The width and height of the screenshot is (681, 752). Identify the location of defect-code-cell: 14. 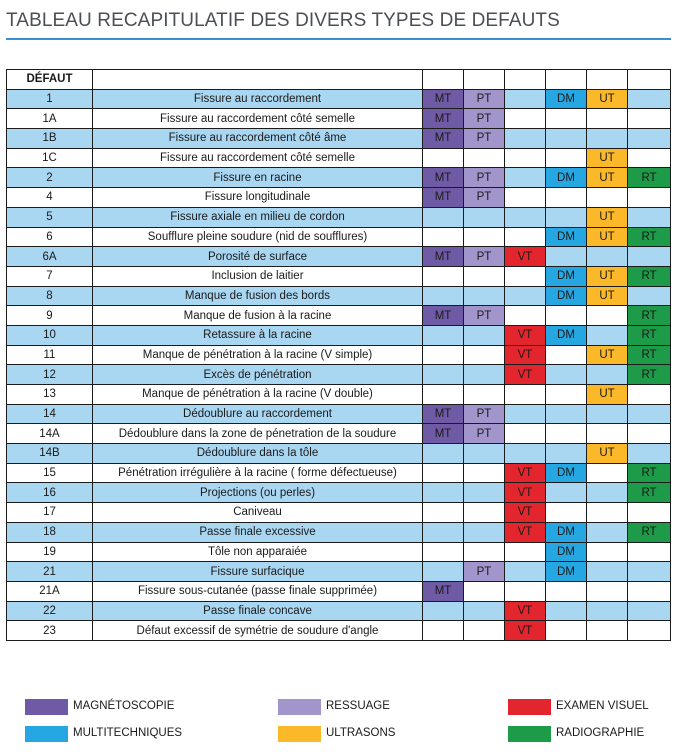
(49, 414).